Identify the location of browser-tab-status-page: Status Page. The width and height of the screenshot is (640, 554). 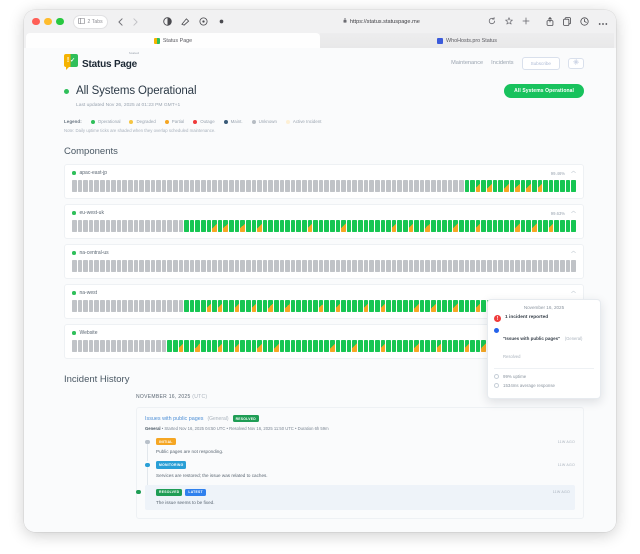
(173, 40).